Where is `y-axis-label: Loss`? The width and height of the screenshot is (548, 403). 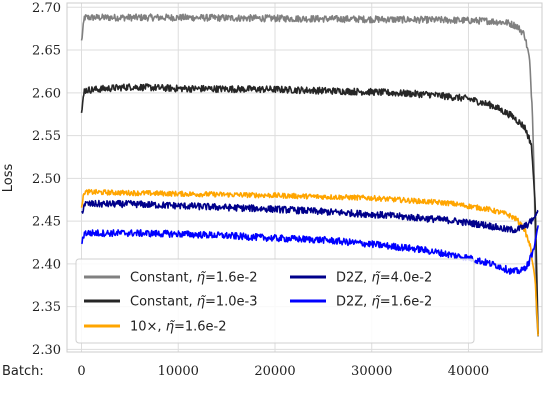
y-axis-label: Loss is located at coordinates (8, 178).